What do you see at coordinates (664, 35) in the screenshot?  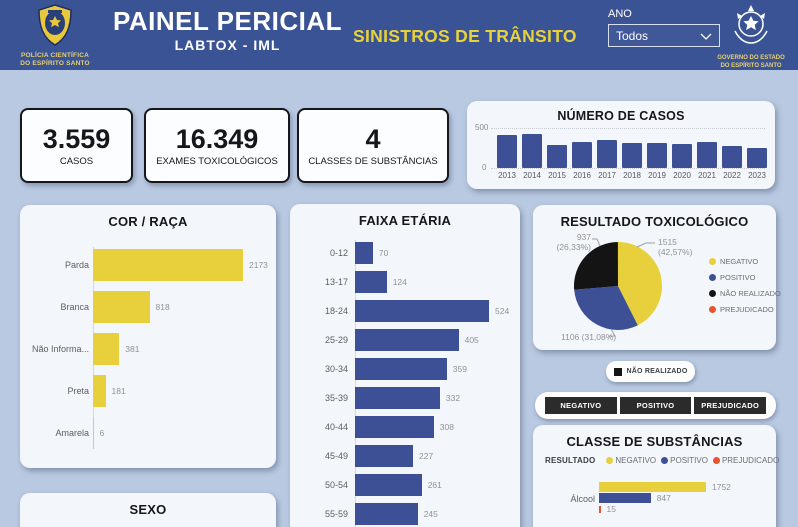 I see `year-dropdown: Todos` at bounding box center [664, 35].